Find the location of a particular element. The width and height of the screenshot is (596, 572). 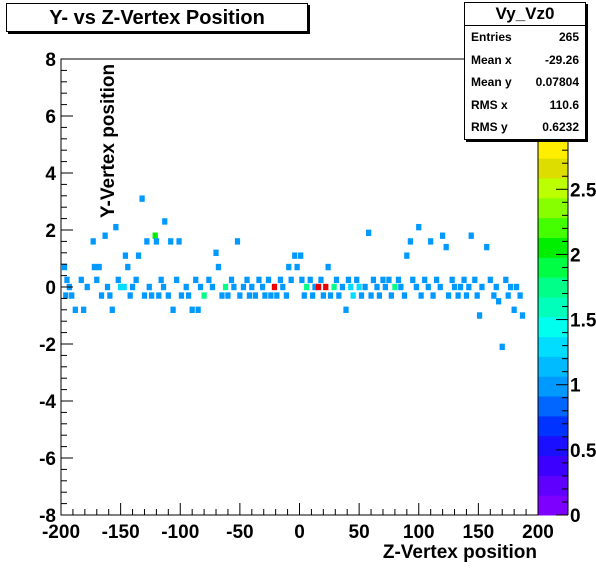

y-tick-label: 6 is located at coordinates (50, 117).